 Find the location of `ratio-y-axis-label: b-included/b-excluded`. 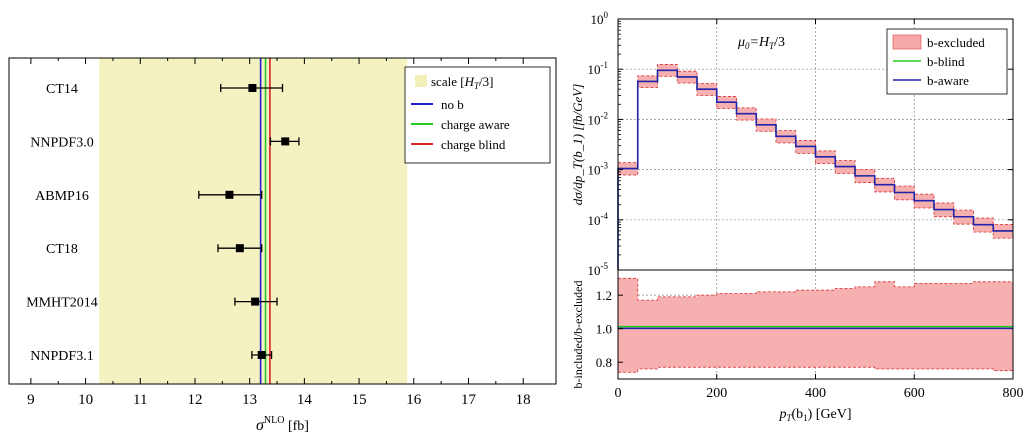

ratio-y-axis-label: b-included/b-excluded is located at coordinates (578, 335).